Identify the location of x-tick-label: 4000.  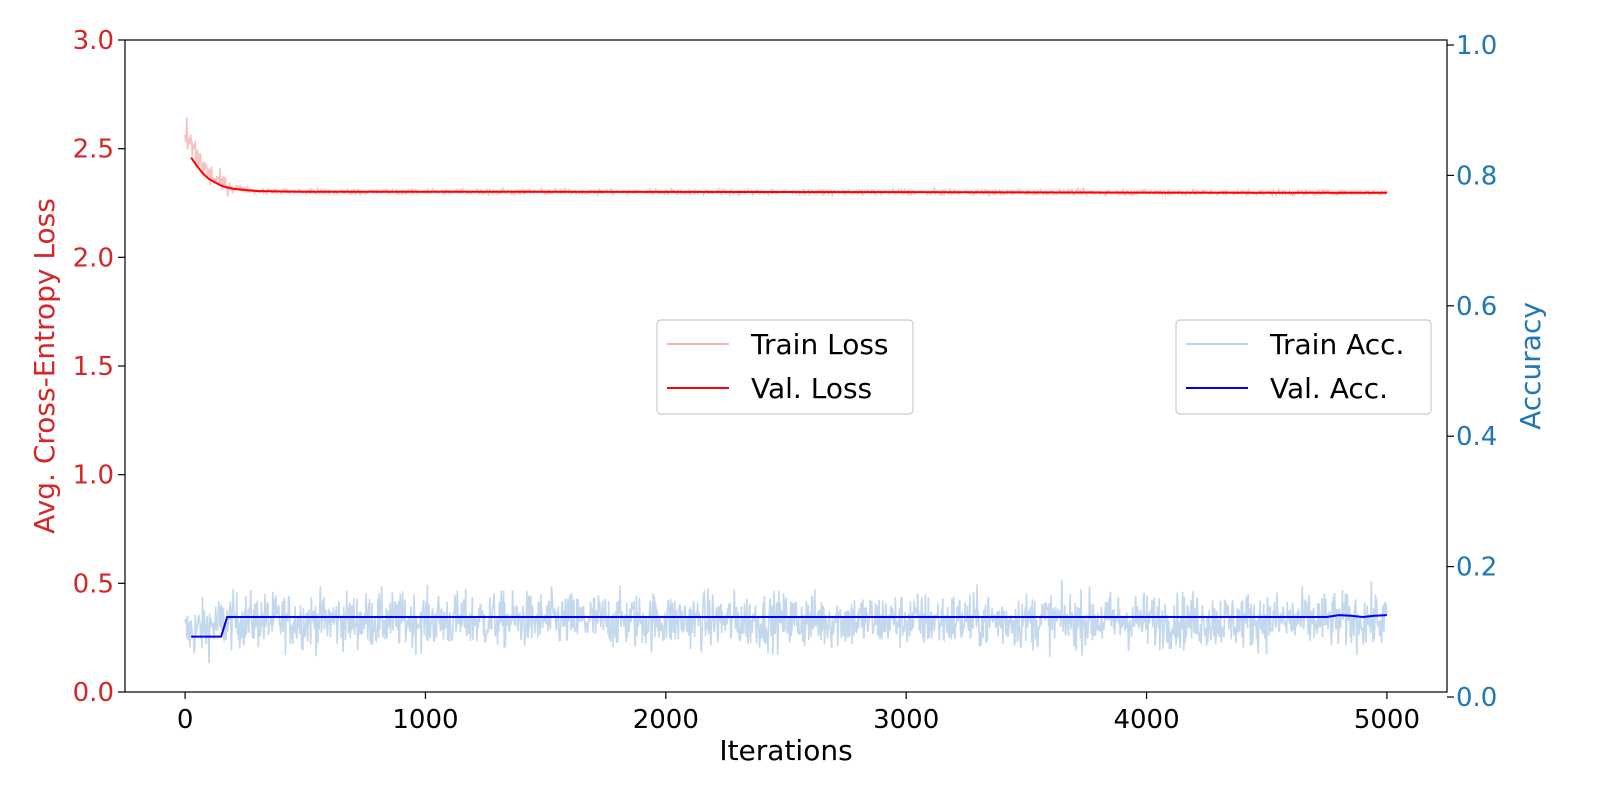
(1146, 720).